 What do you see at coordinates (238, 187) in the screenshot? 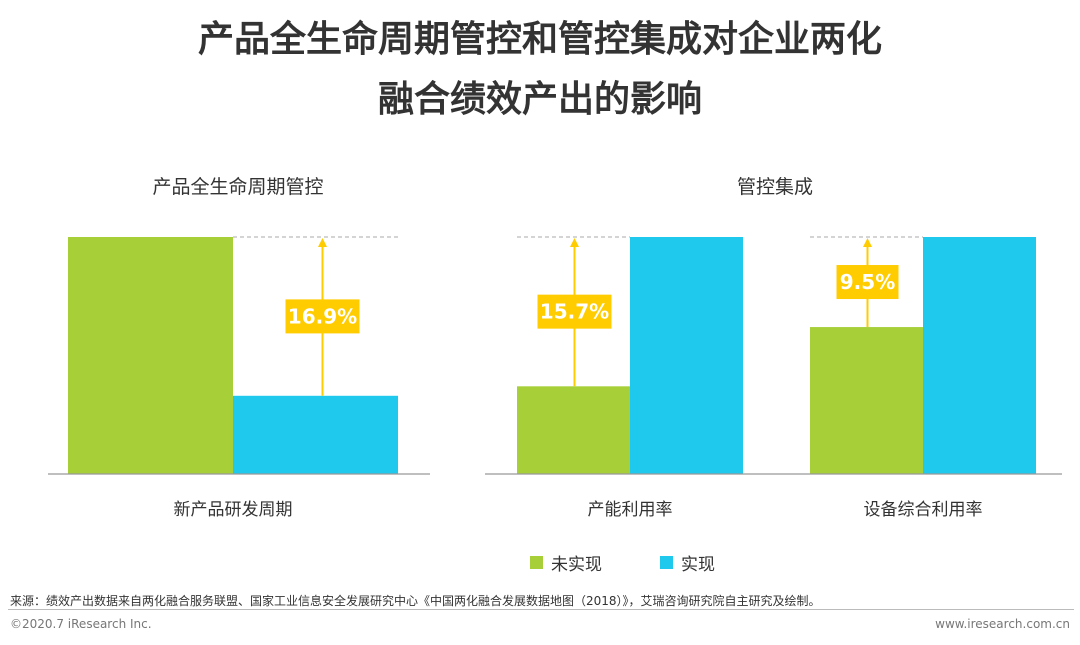
I see `chart-1-title: 产品全生命周期管控` at bounding box center [238, 187].